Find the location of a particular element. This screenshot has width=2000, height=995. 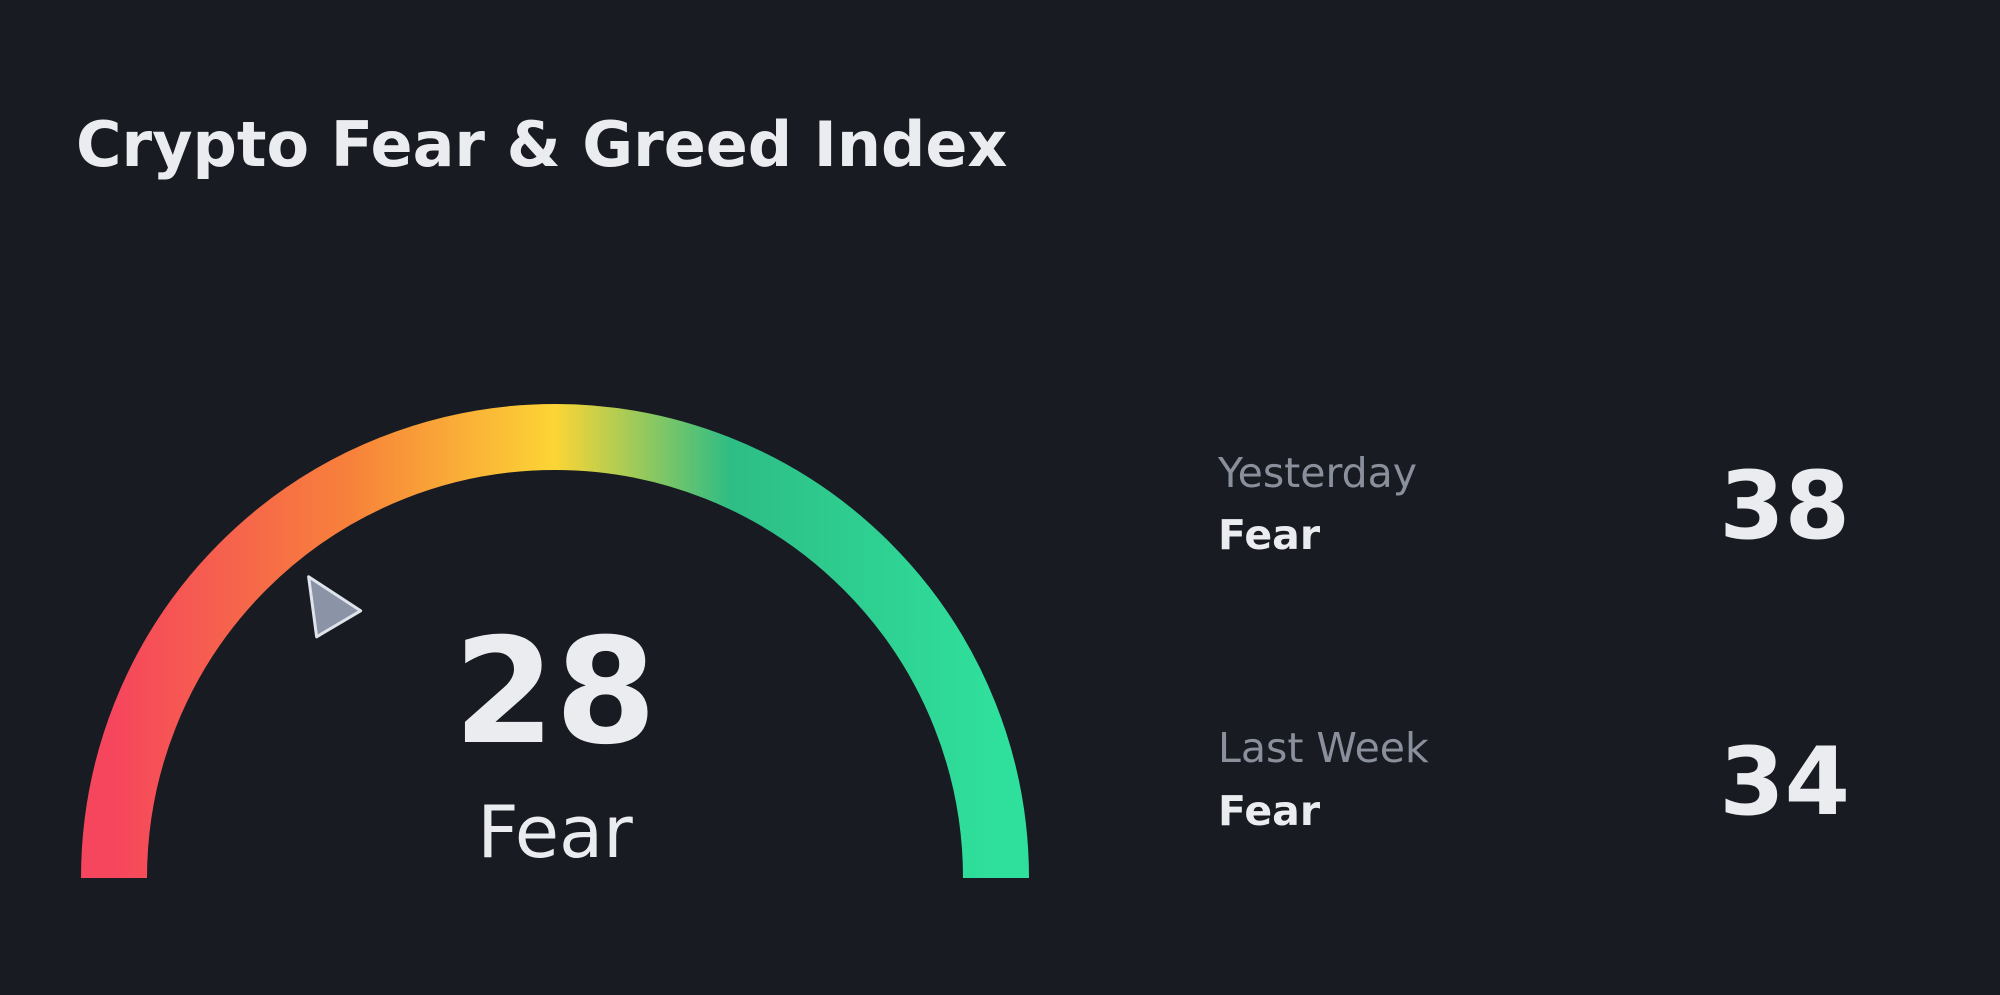

gauge-needle is located at coordinates (335, 607).